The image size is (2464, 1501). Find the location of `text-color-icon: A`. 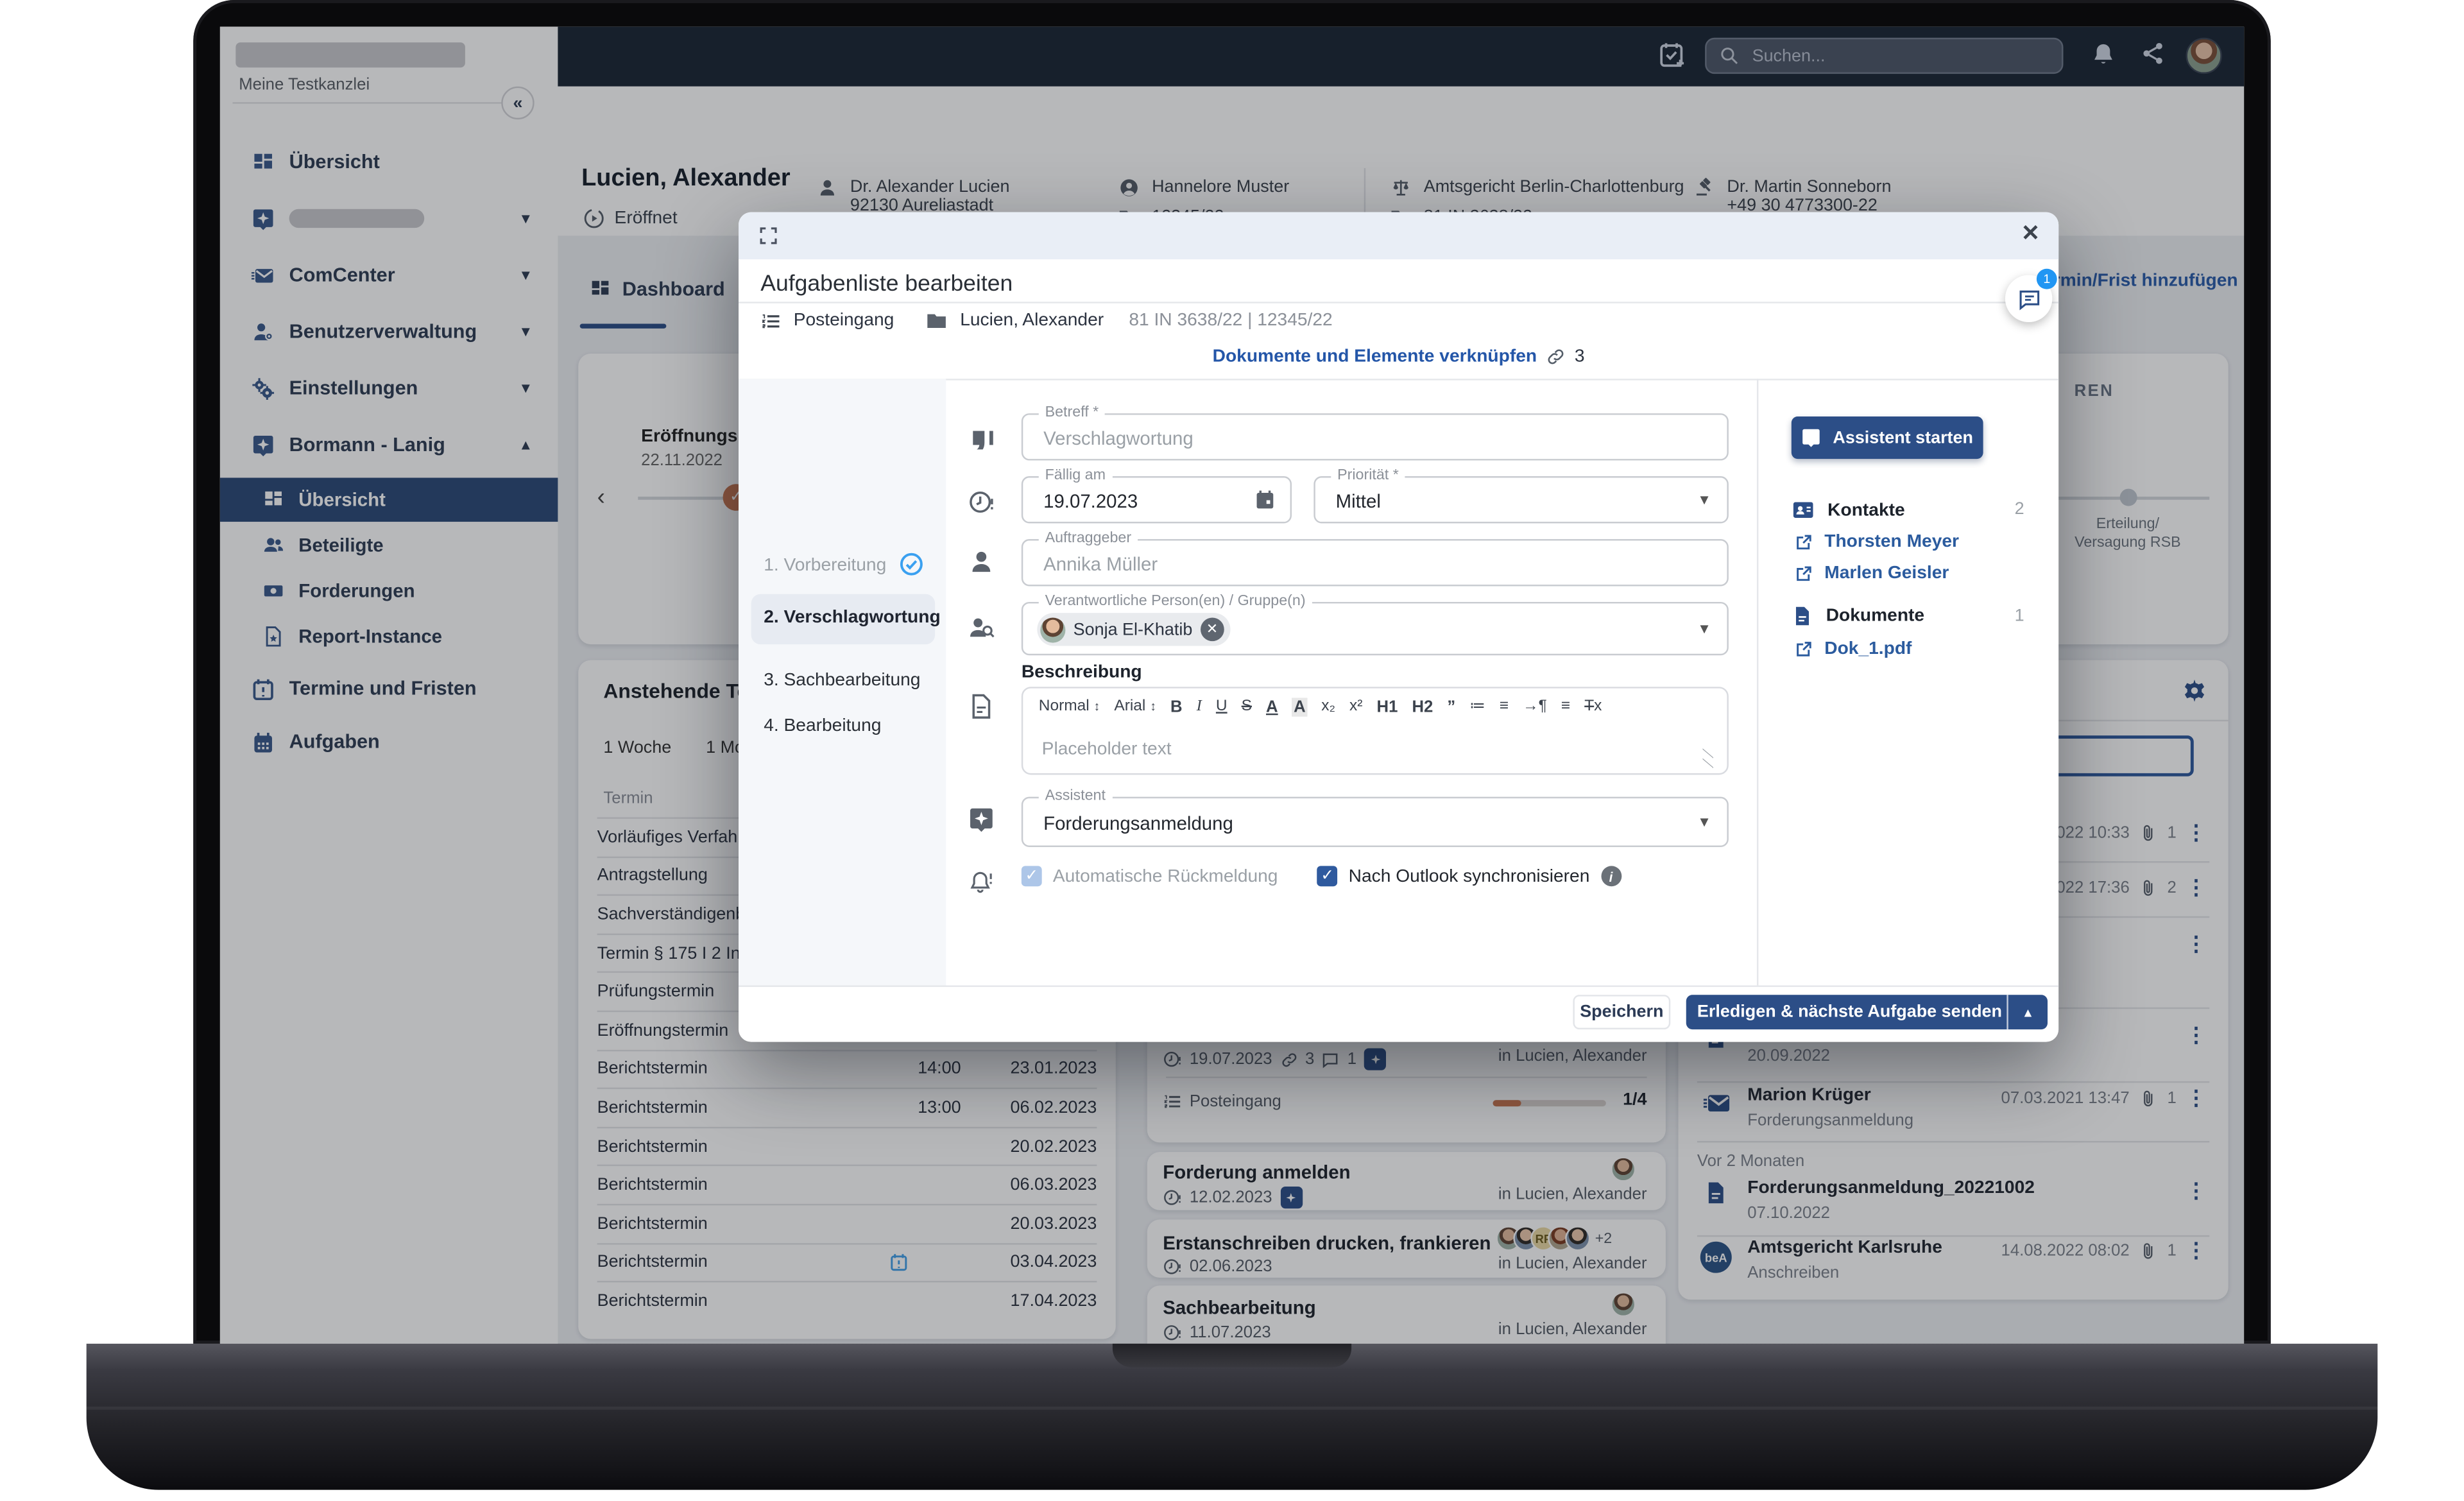

text-color-icon: A is located at coordinates (1272, 706).